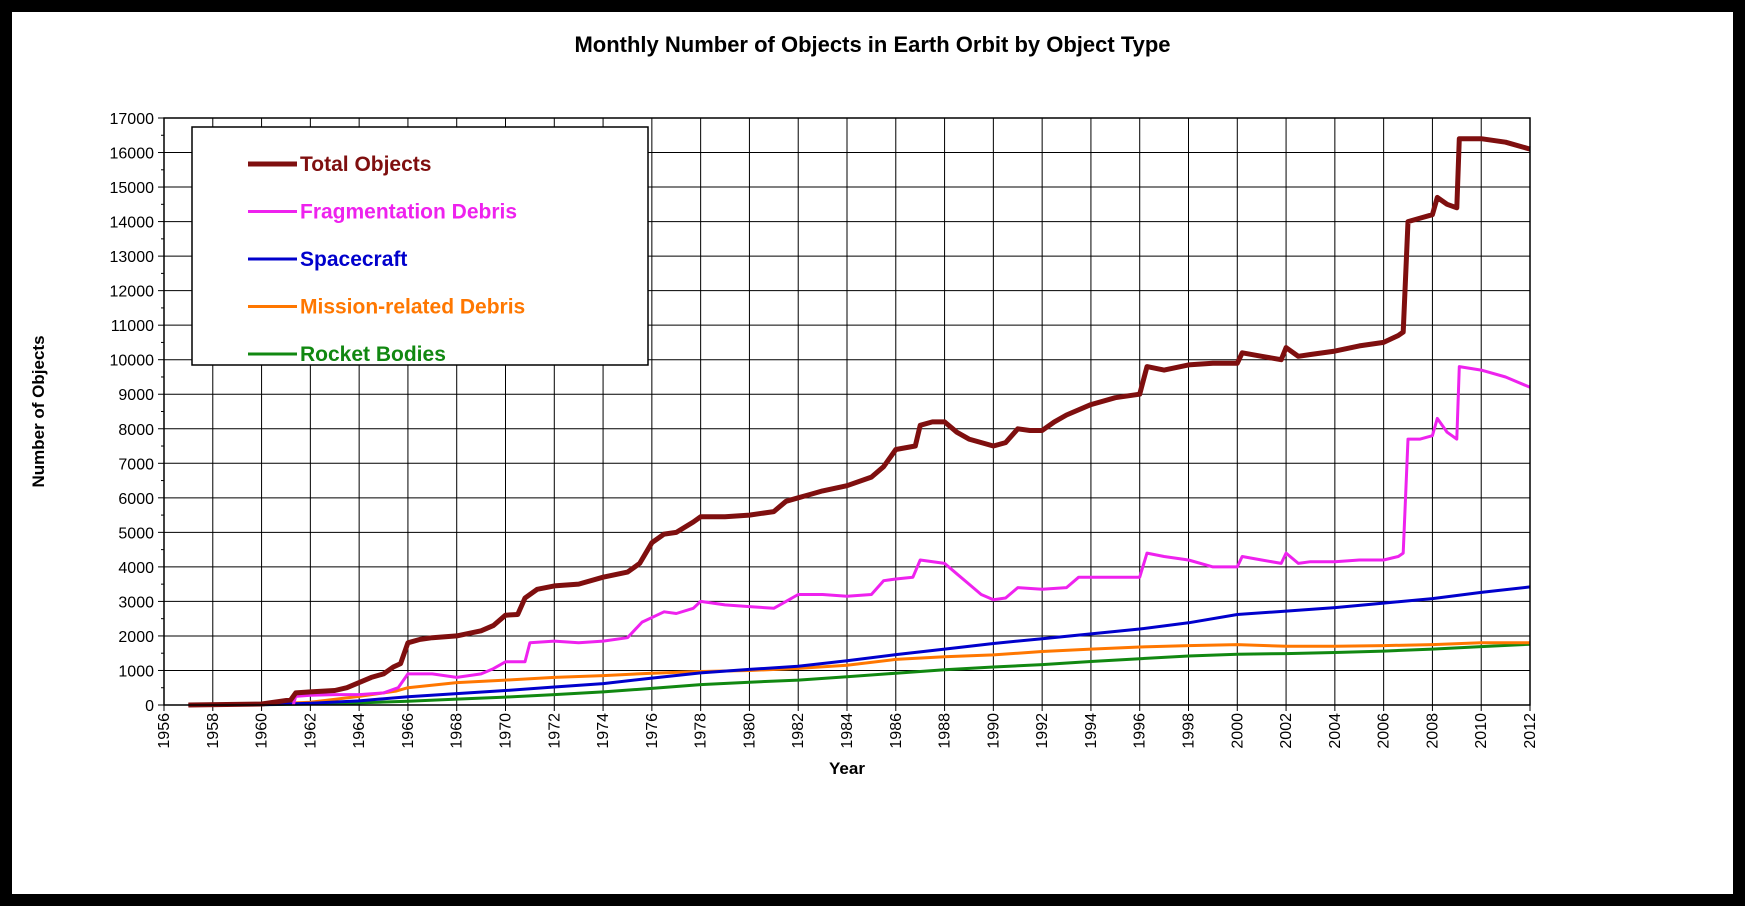 This screenshot has width=1745, height=906. What do you see at coordinates (262, 731) in the screenshot?
I see `x-tick-label: 1960` at bounding box center [262, 731].